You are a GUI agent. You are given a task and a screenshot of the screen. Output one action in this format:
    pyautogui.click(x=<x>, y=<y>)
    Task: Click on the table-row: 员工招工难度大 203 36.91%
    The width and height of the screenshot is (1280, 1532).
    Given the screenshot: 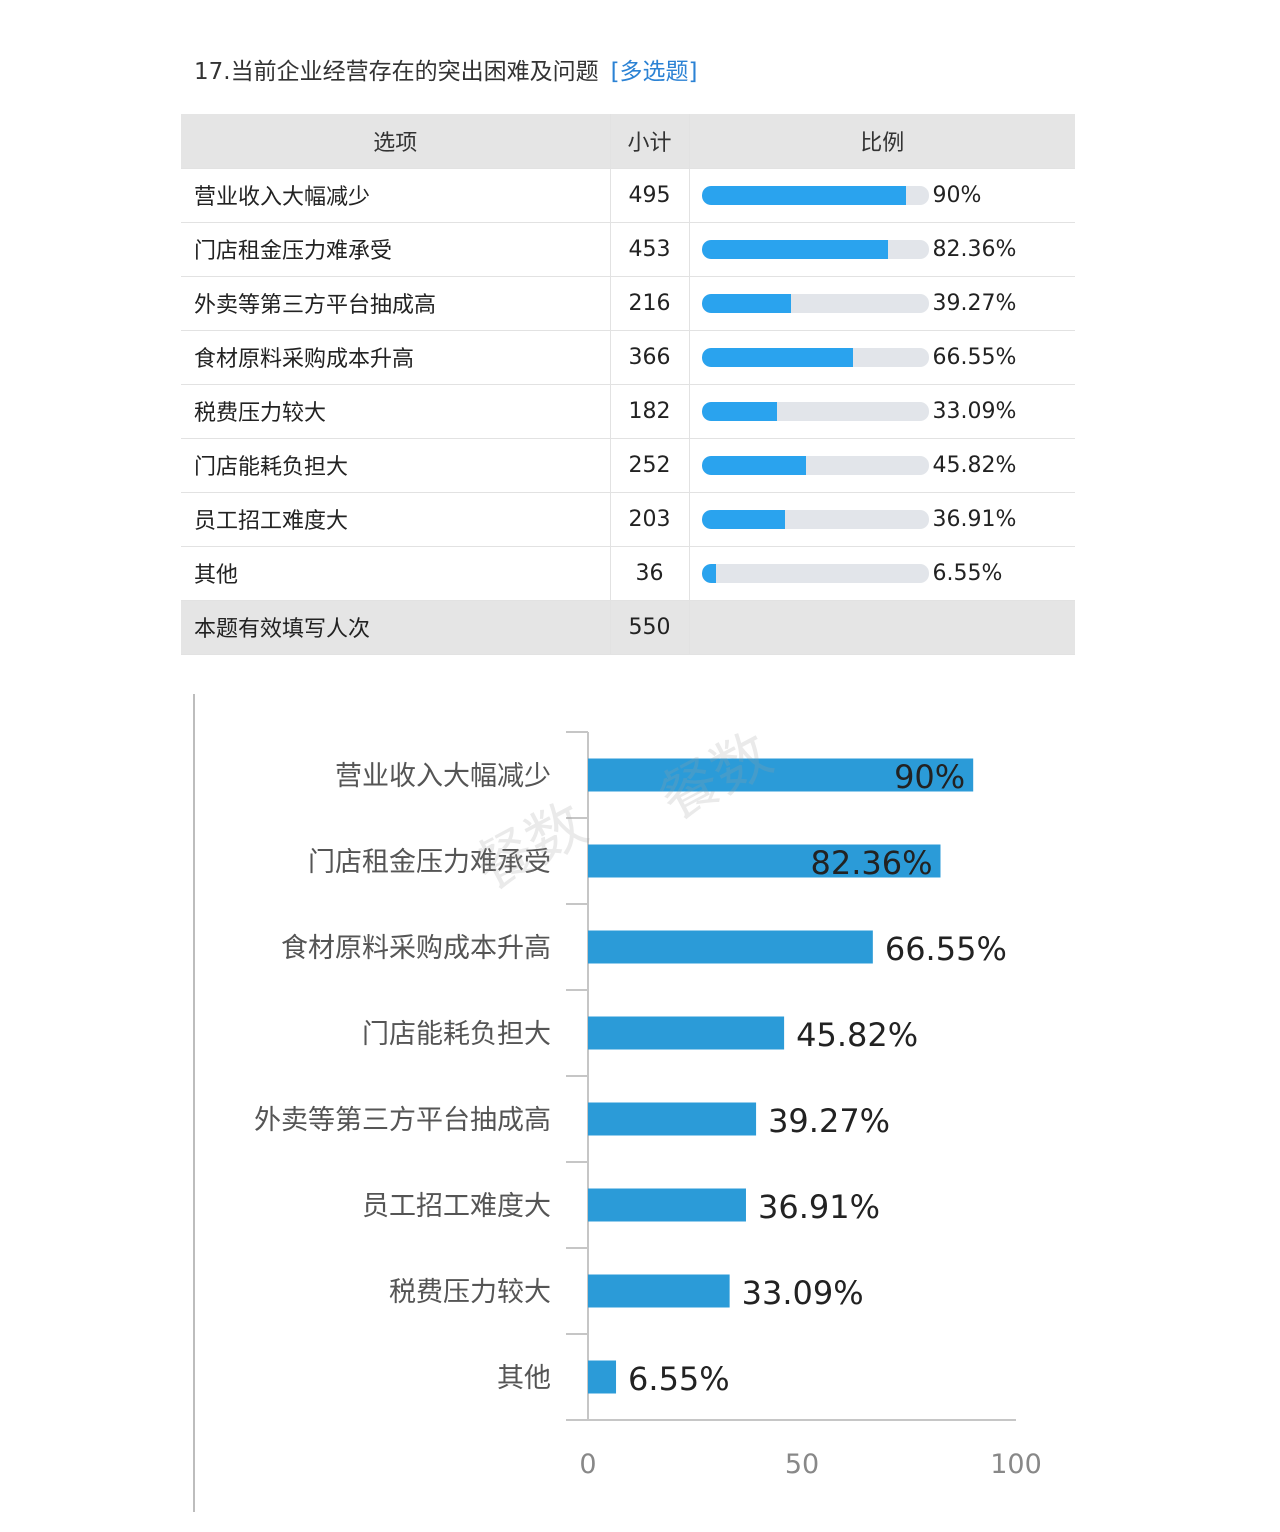 What is the action you would take?
    pyautogui.click(x=628, y=519)
    